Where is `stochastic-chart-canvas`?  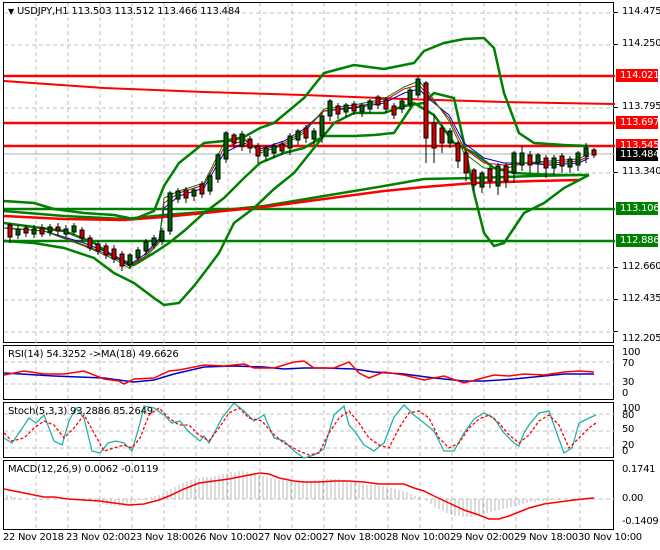 stochastic-chart-canvas is located at coordinates (309, 431).